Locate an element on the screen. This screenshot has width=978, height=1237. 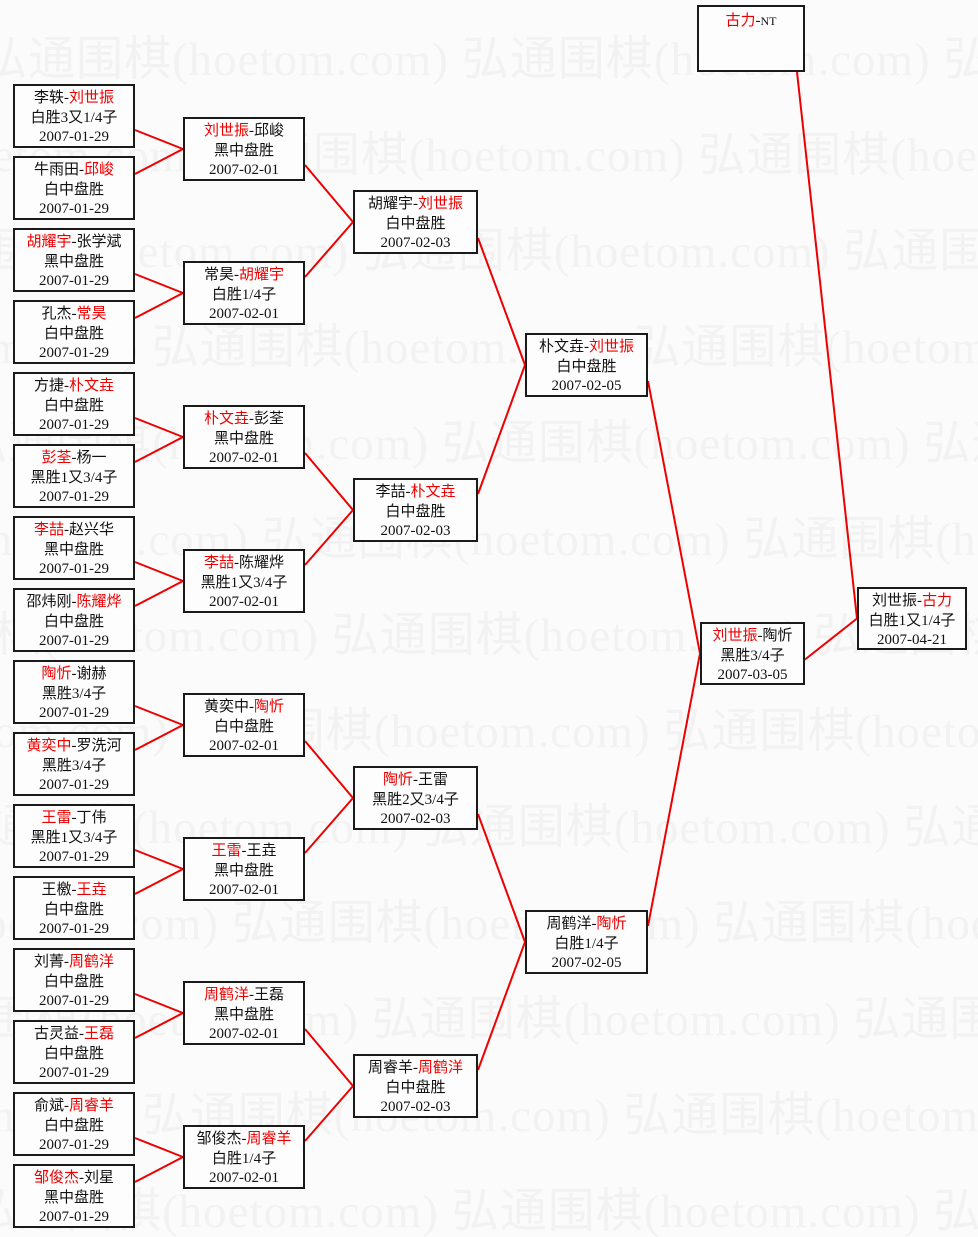
player-one: 李喆 is located at coordinates (48, 530).